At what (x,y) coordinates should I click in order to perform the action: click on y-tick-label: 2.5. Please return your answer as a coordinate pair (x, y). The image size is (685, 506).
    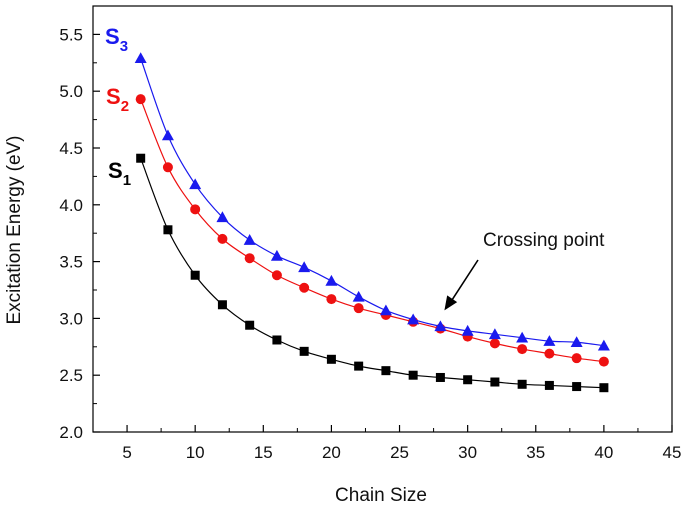
    Looking at the image, I should click on (71, 375).